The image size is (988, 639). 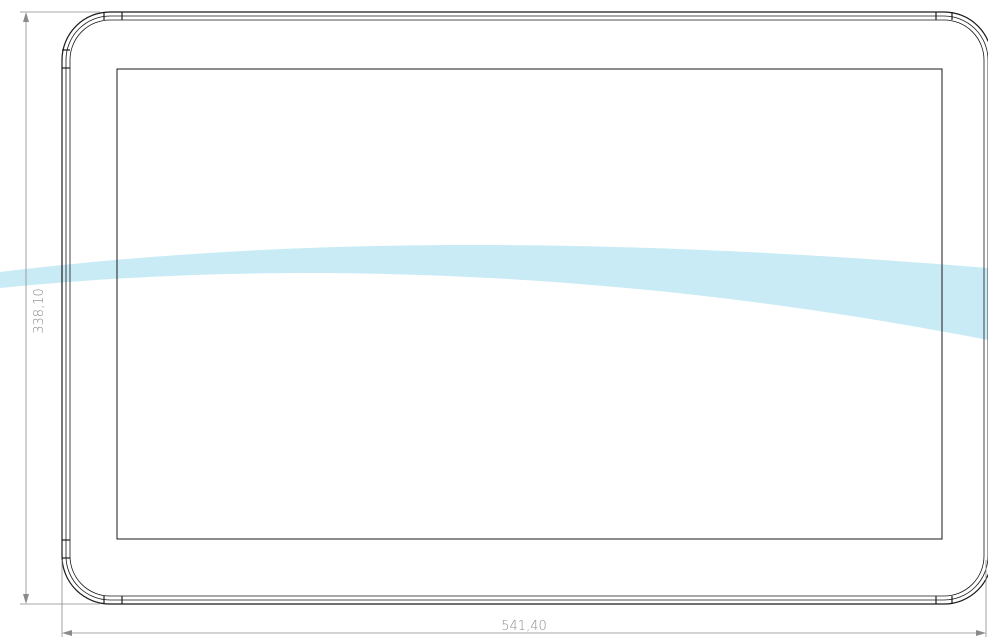 What do you see at coordinates (524, 598) in the screenshot?
I see `width-dimension` at bounding box center [524, 598].